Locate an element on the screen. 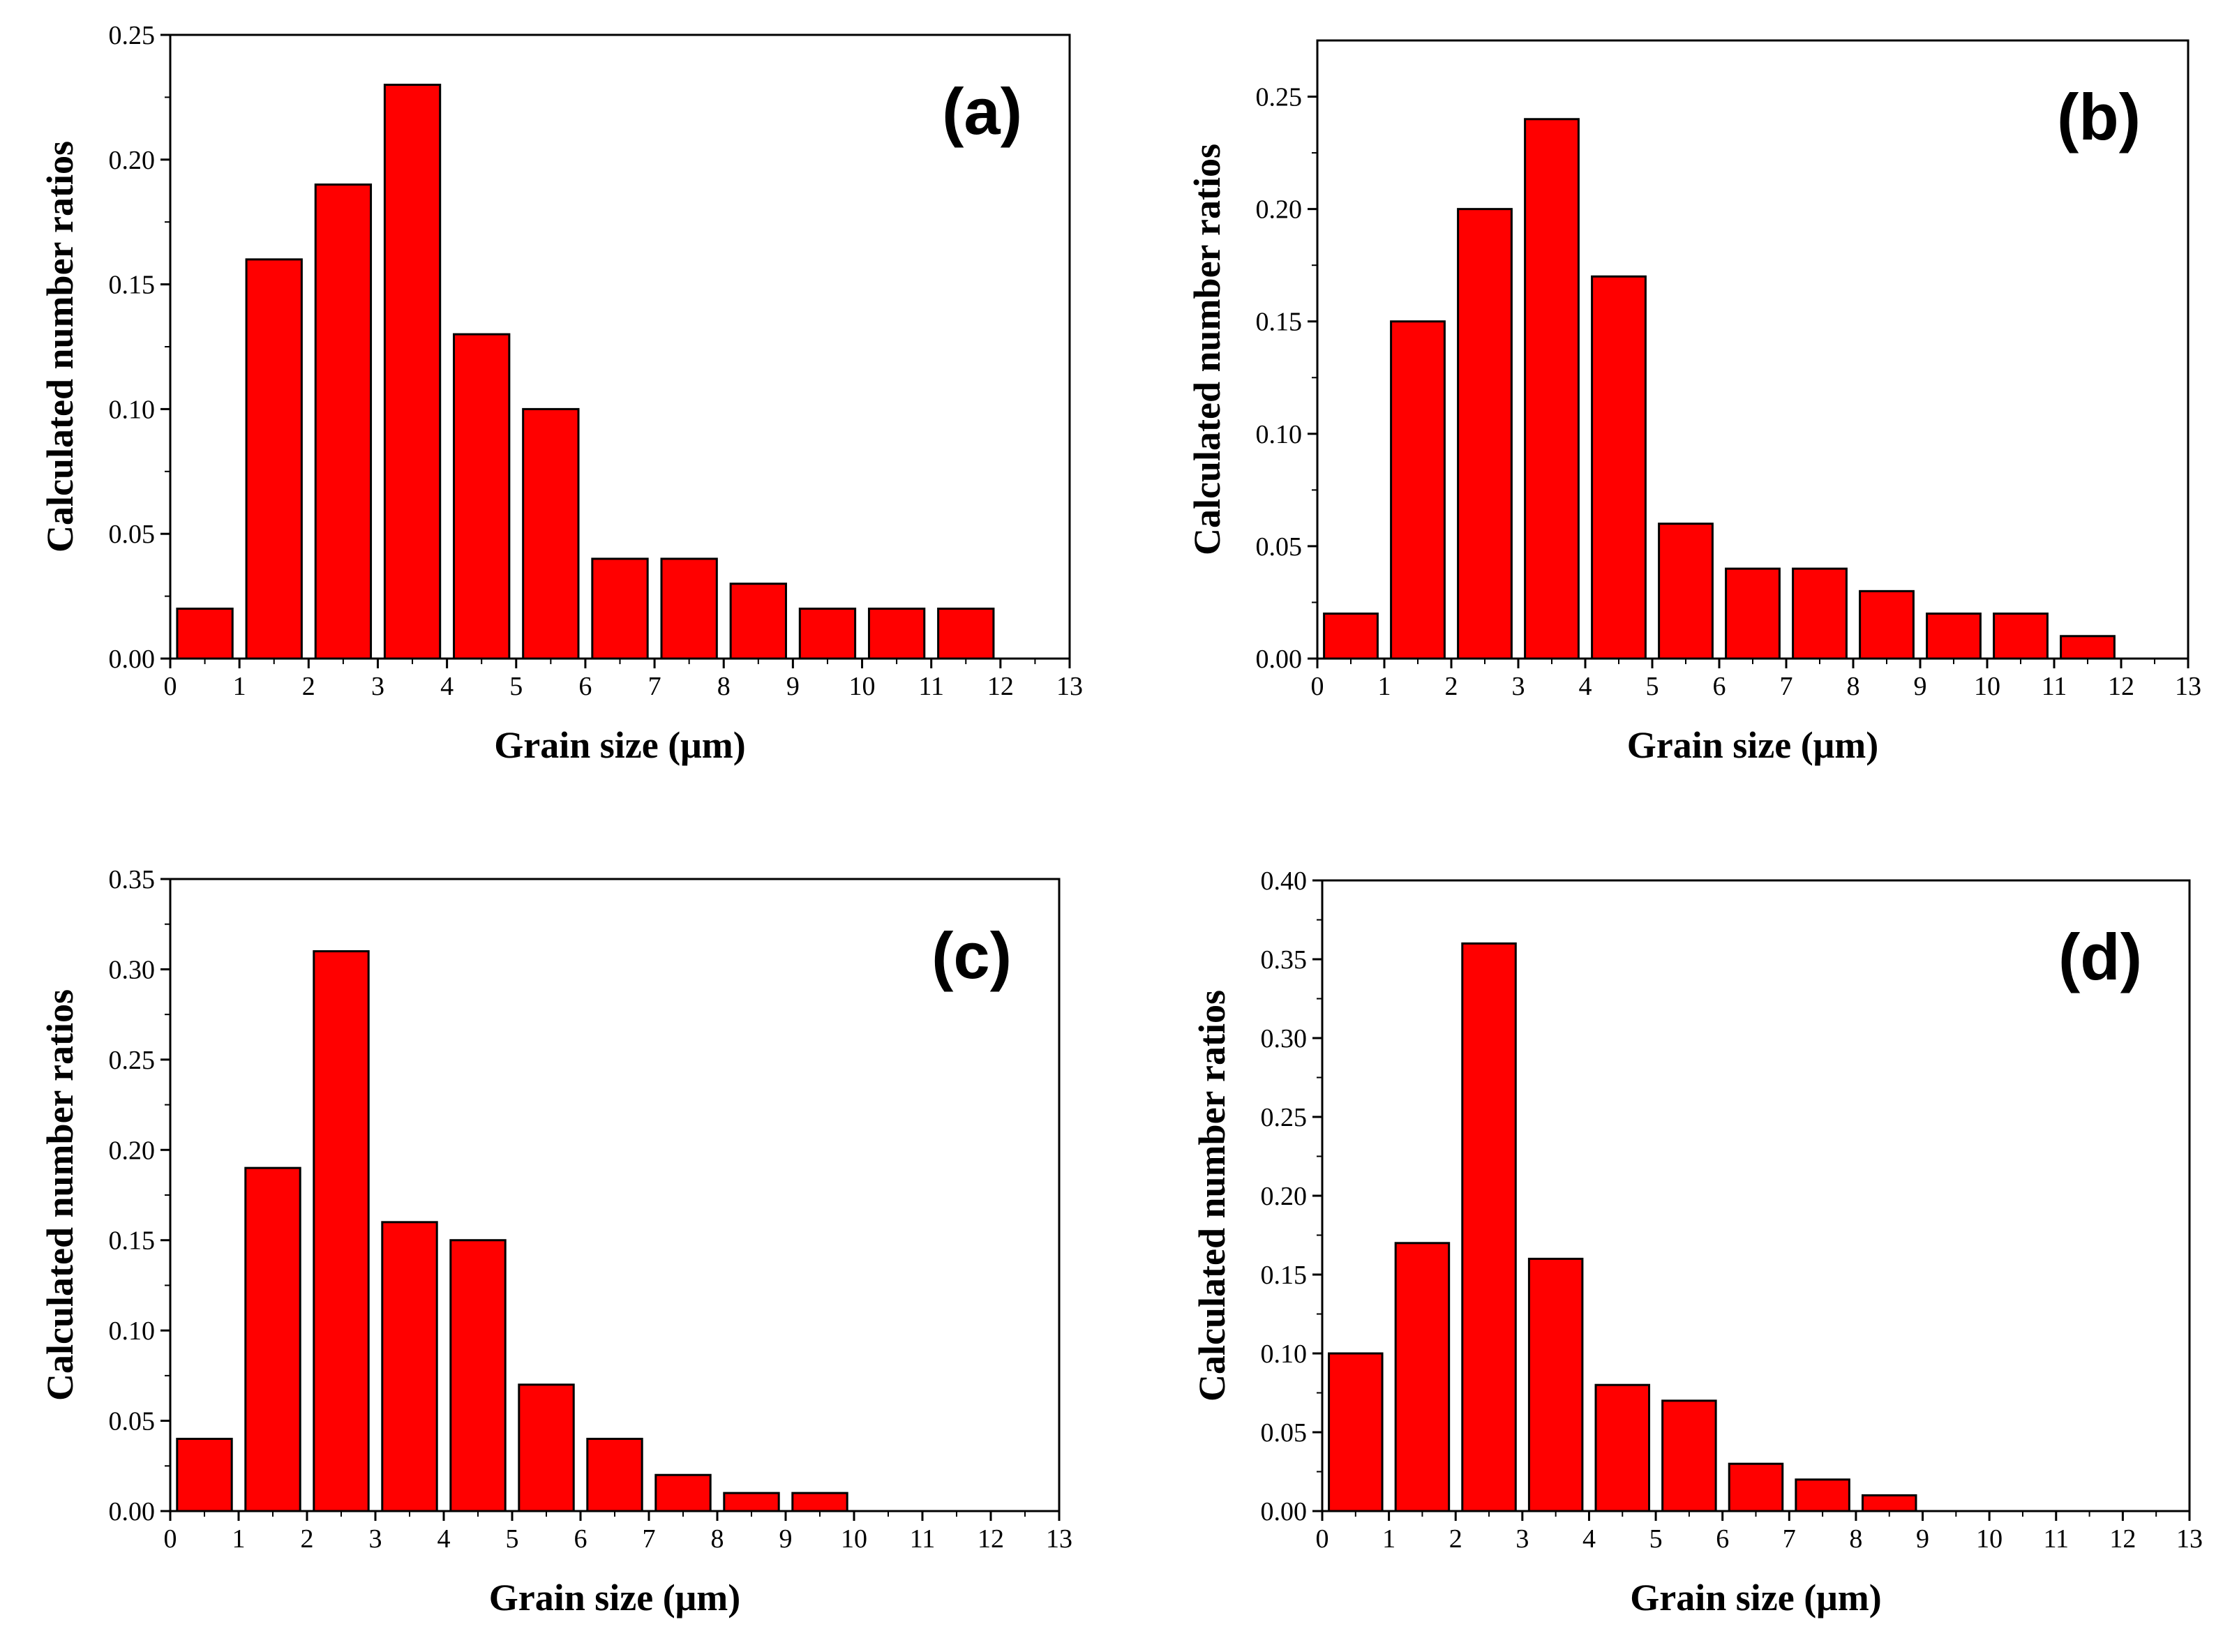 The image size is (2223, 1652). x-tick-label: 0 is located at coordinates (170, 686).